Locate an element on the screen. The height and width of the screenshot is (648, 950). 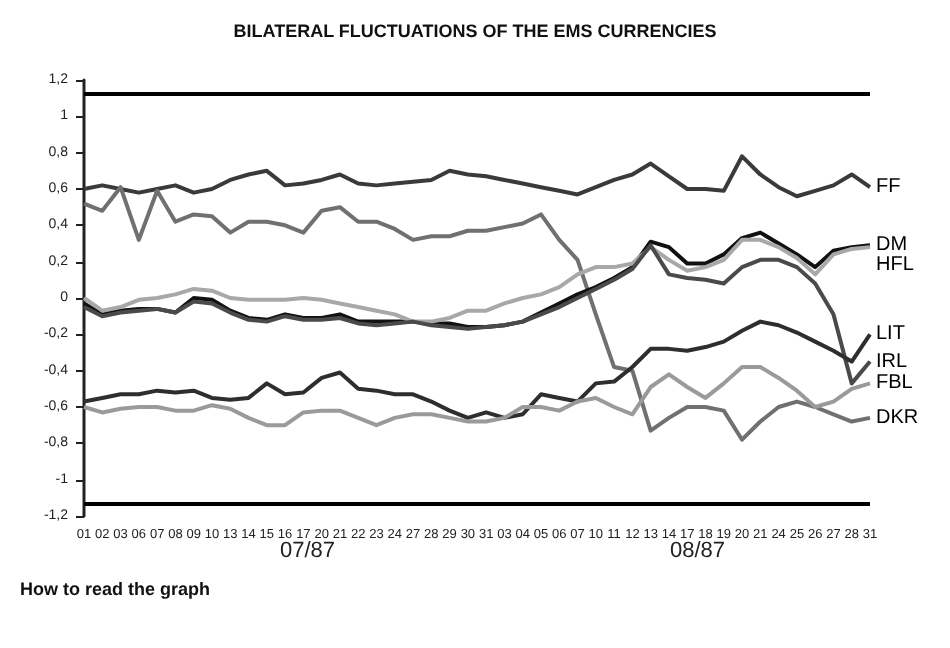
text: How to read the graph is located at coordinates (115, 589).